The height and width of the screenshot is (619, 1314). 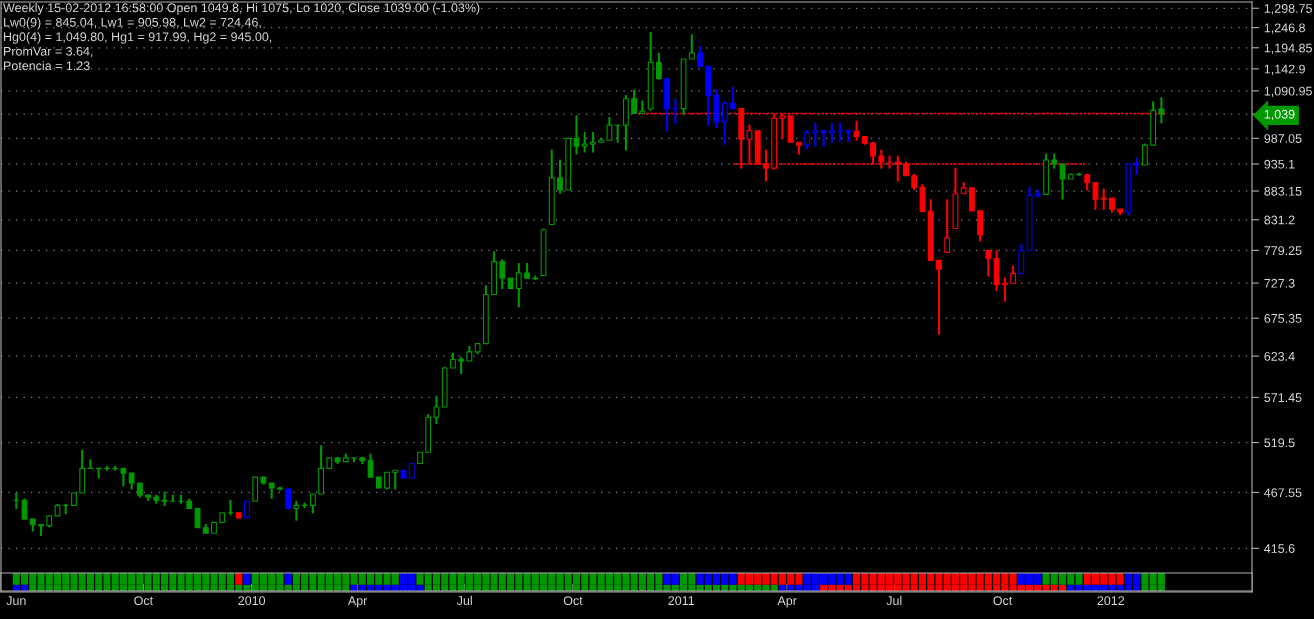 What do you see at coordinates (1279, 548) in the screenshot?
I see `y-tick-label: 415.6` at bounding box center [1279, 548].